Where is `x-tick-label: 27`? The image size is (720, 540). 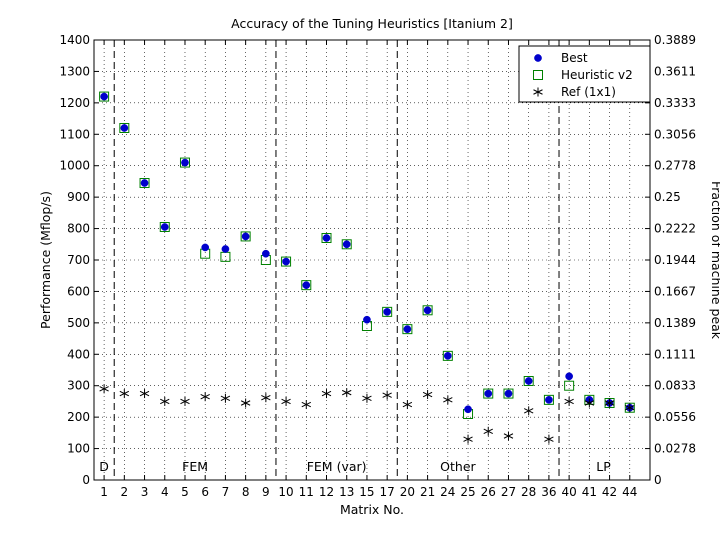 x-tick-label: 27 is located at coordinates (508, 492).